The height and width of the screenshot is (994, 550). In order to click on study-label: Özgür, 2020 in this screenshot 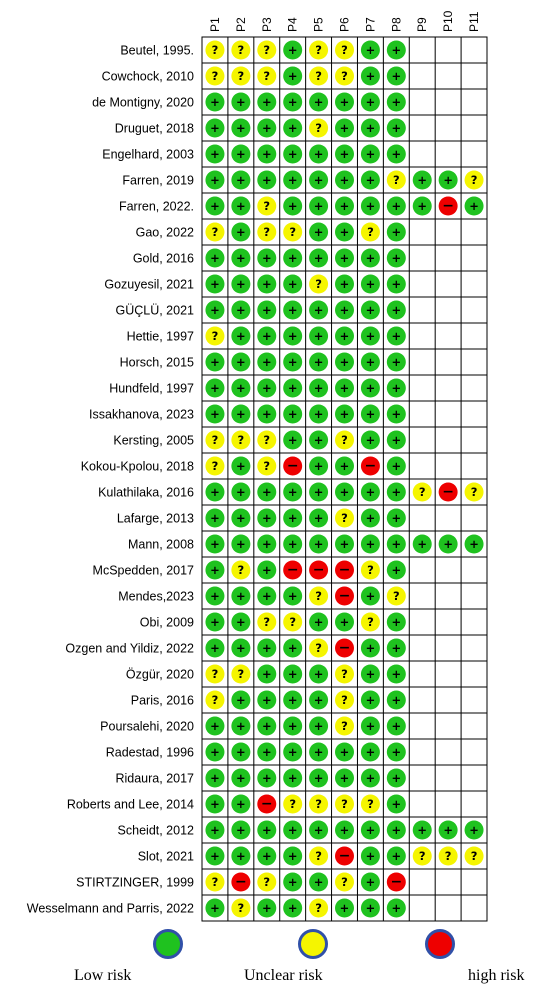, I will do `click(160, 675)`.